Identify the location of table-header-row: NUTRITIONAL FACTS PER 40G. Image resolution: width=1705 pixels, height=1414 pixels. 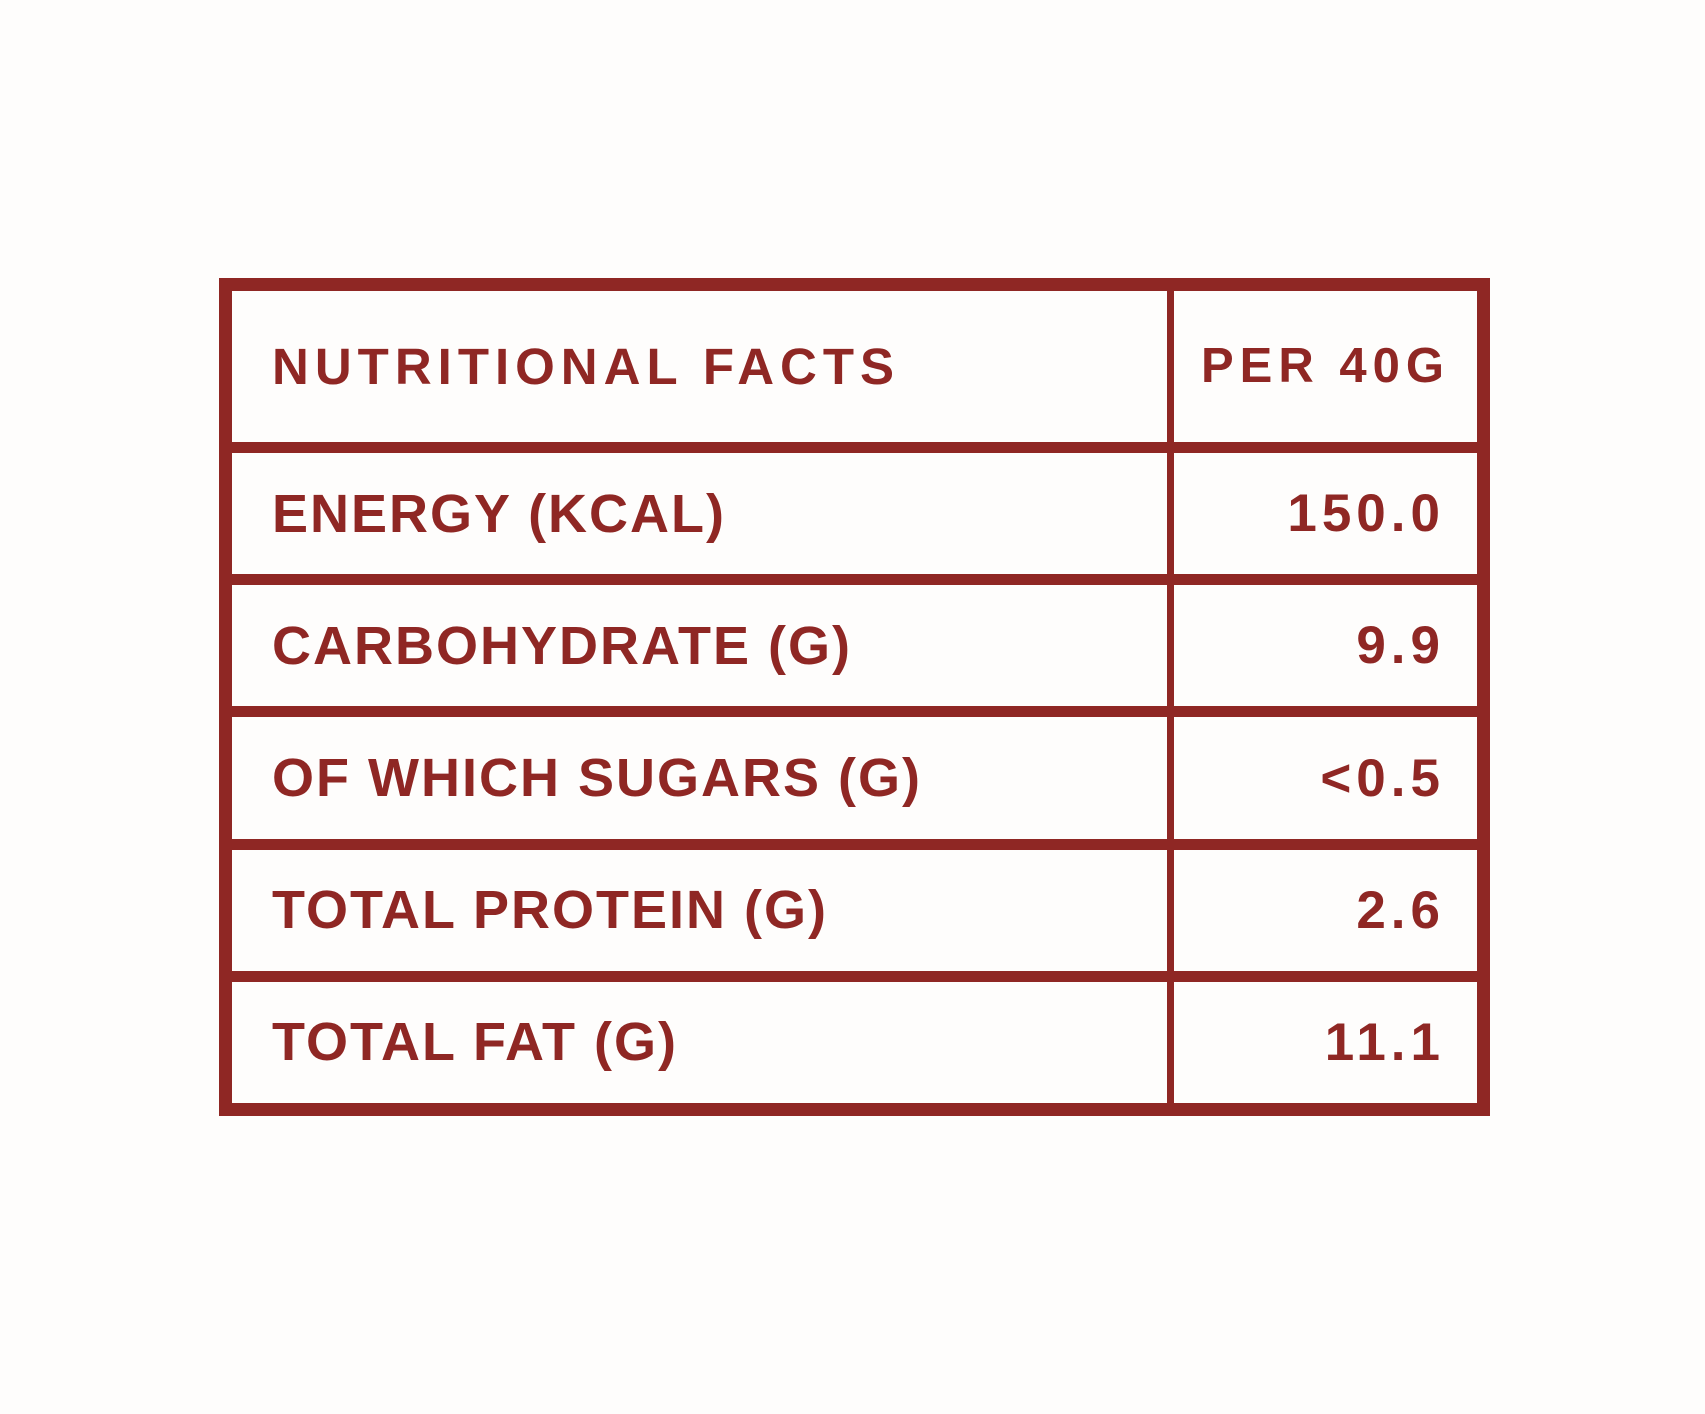
(854, 367).